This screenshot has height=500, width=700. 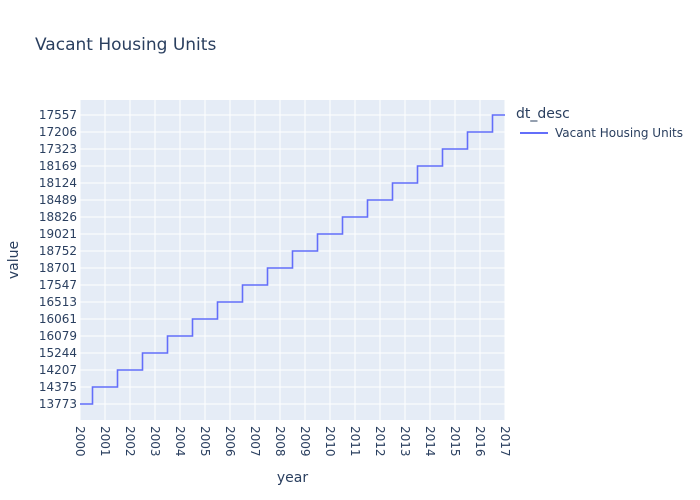 I want to click on x-tick-label: 2000, so click(x=80, y=441).